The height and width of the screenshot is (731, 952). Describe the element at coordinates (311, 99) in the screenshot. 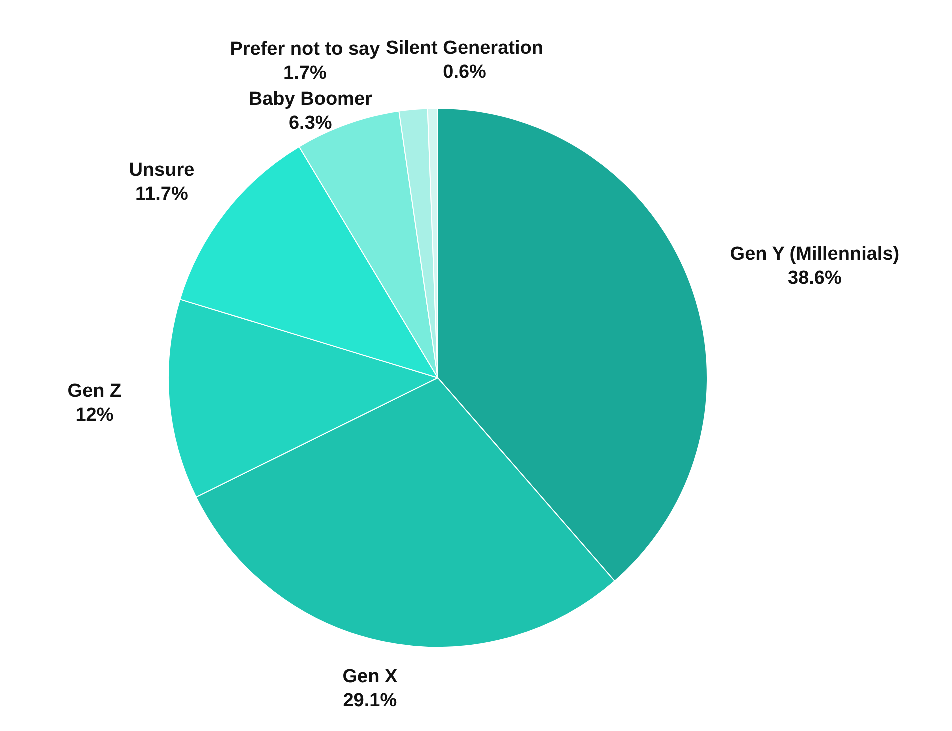

I see `slice-label: Baby Boomer` at that location.